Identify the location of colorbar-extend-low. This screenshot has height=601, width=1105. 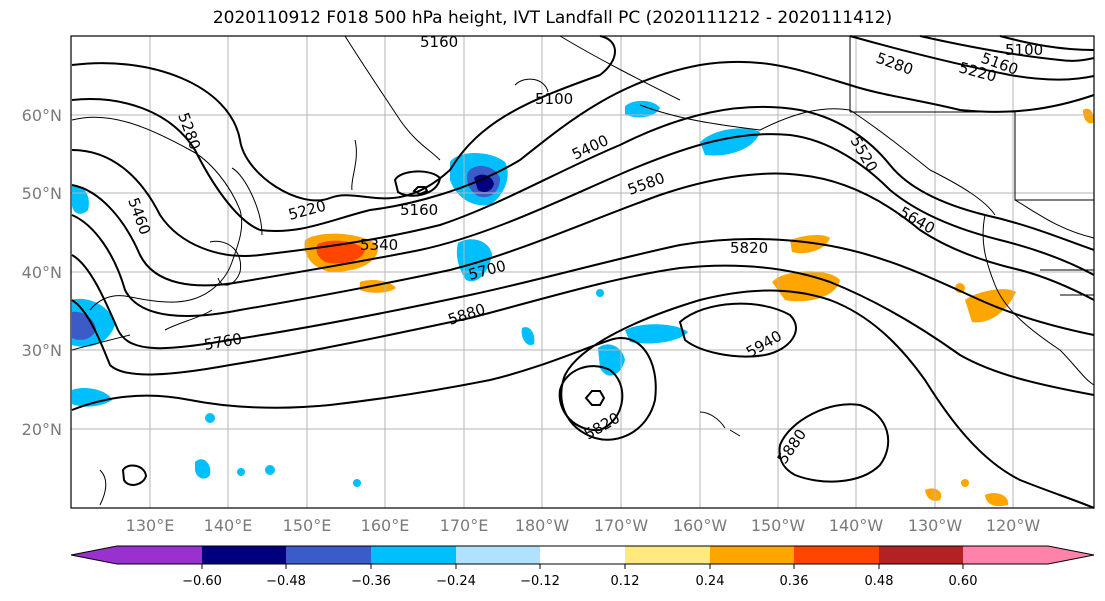
(94, 555).